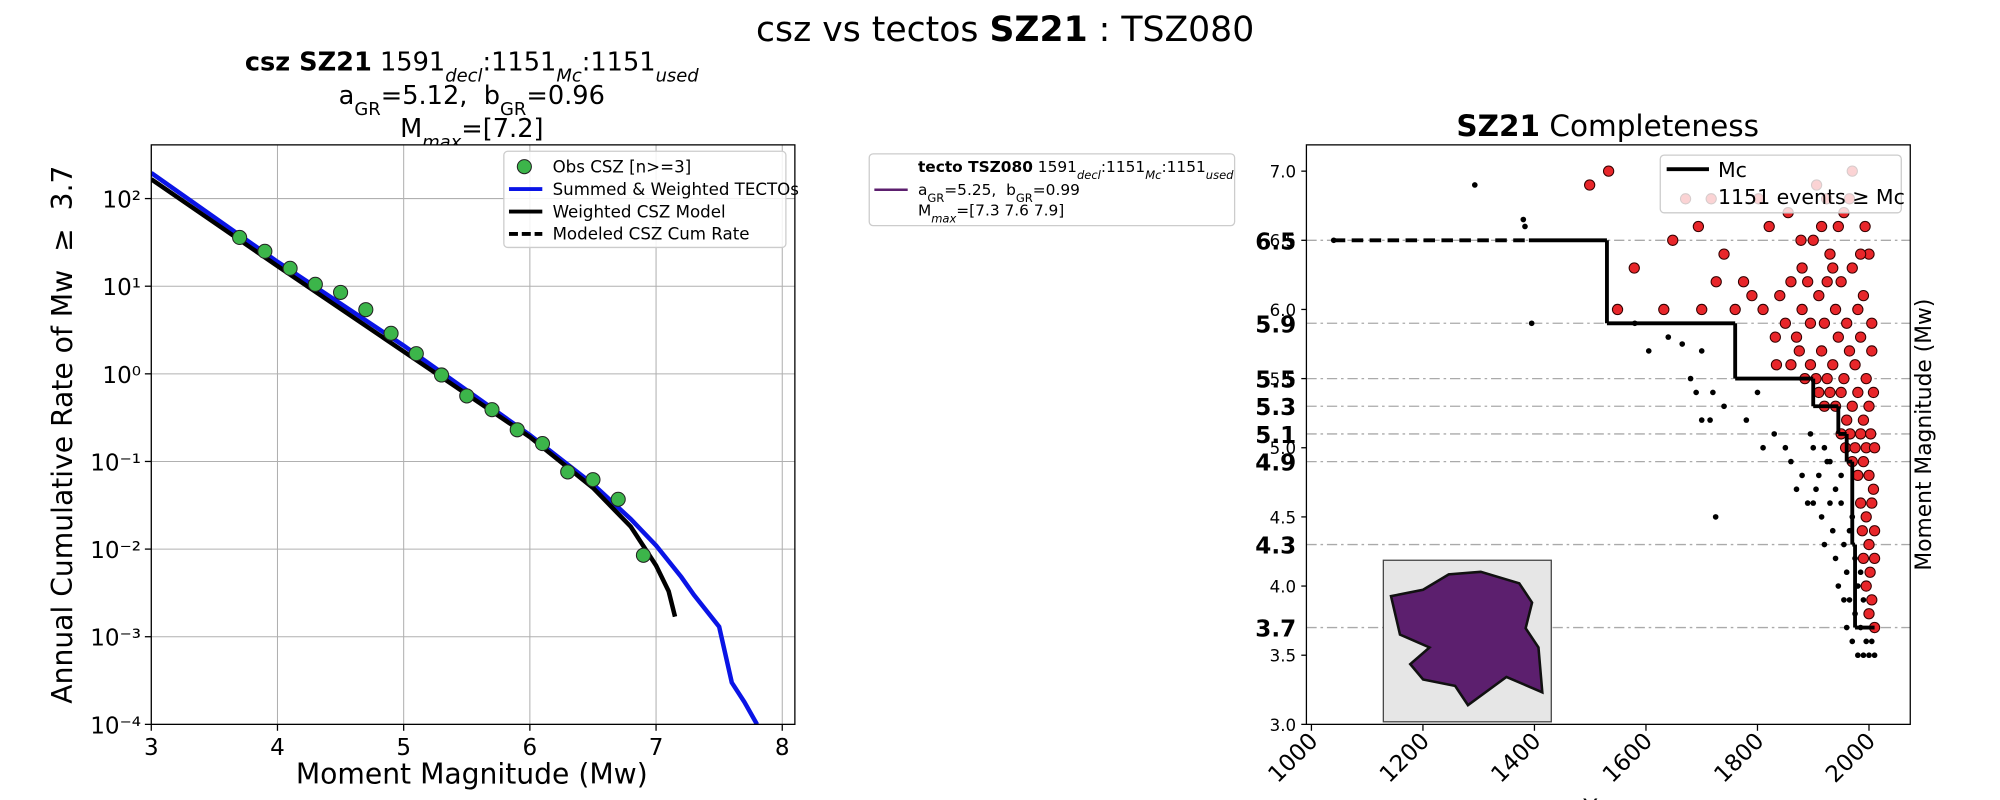 The width and height of the screenshot is (2000, 800). What do you see at coordinates (151, 748) in the screenshot?
I see `x-tick-label: 3` at bounding box center [151, 748].